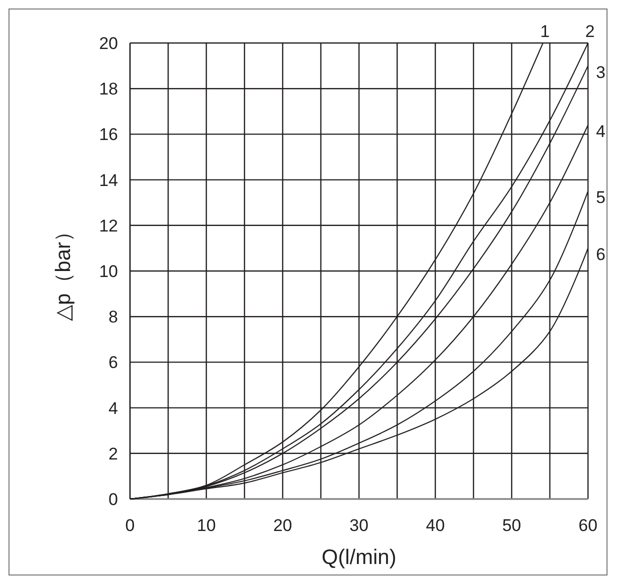 The image size is (617, 584). What do you see at coordinates (113, 499) in the screenshot?
I see `y-tick-label: 0` at bounding box center [113, 499].